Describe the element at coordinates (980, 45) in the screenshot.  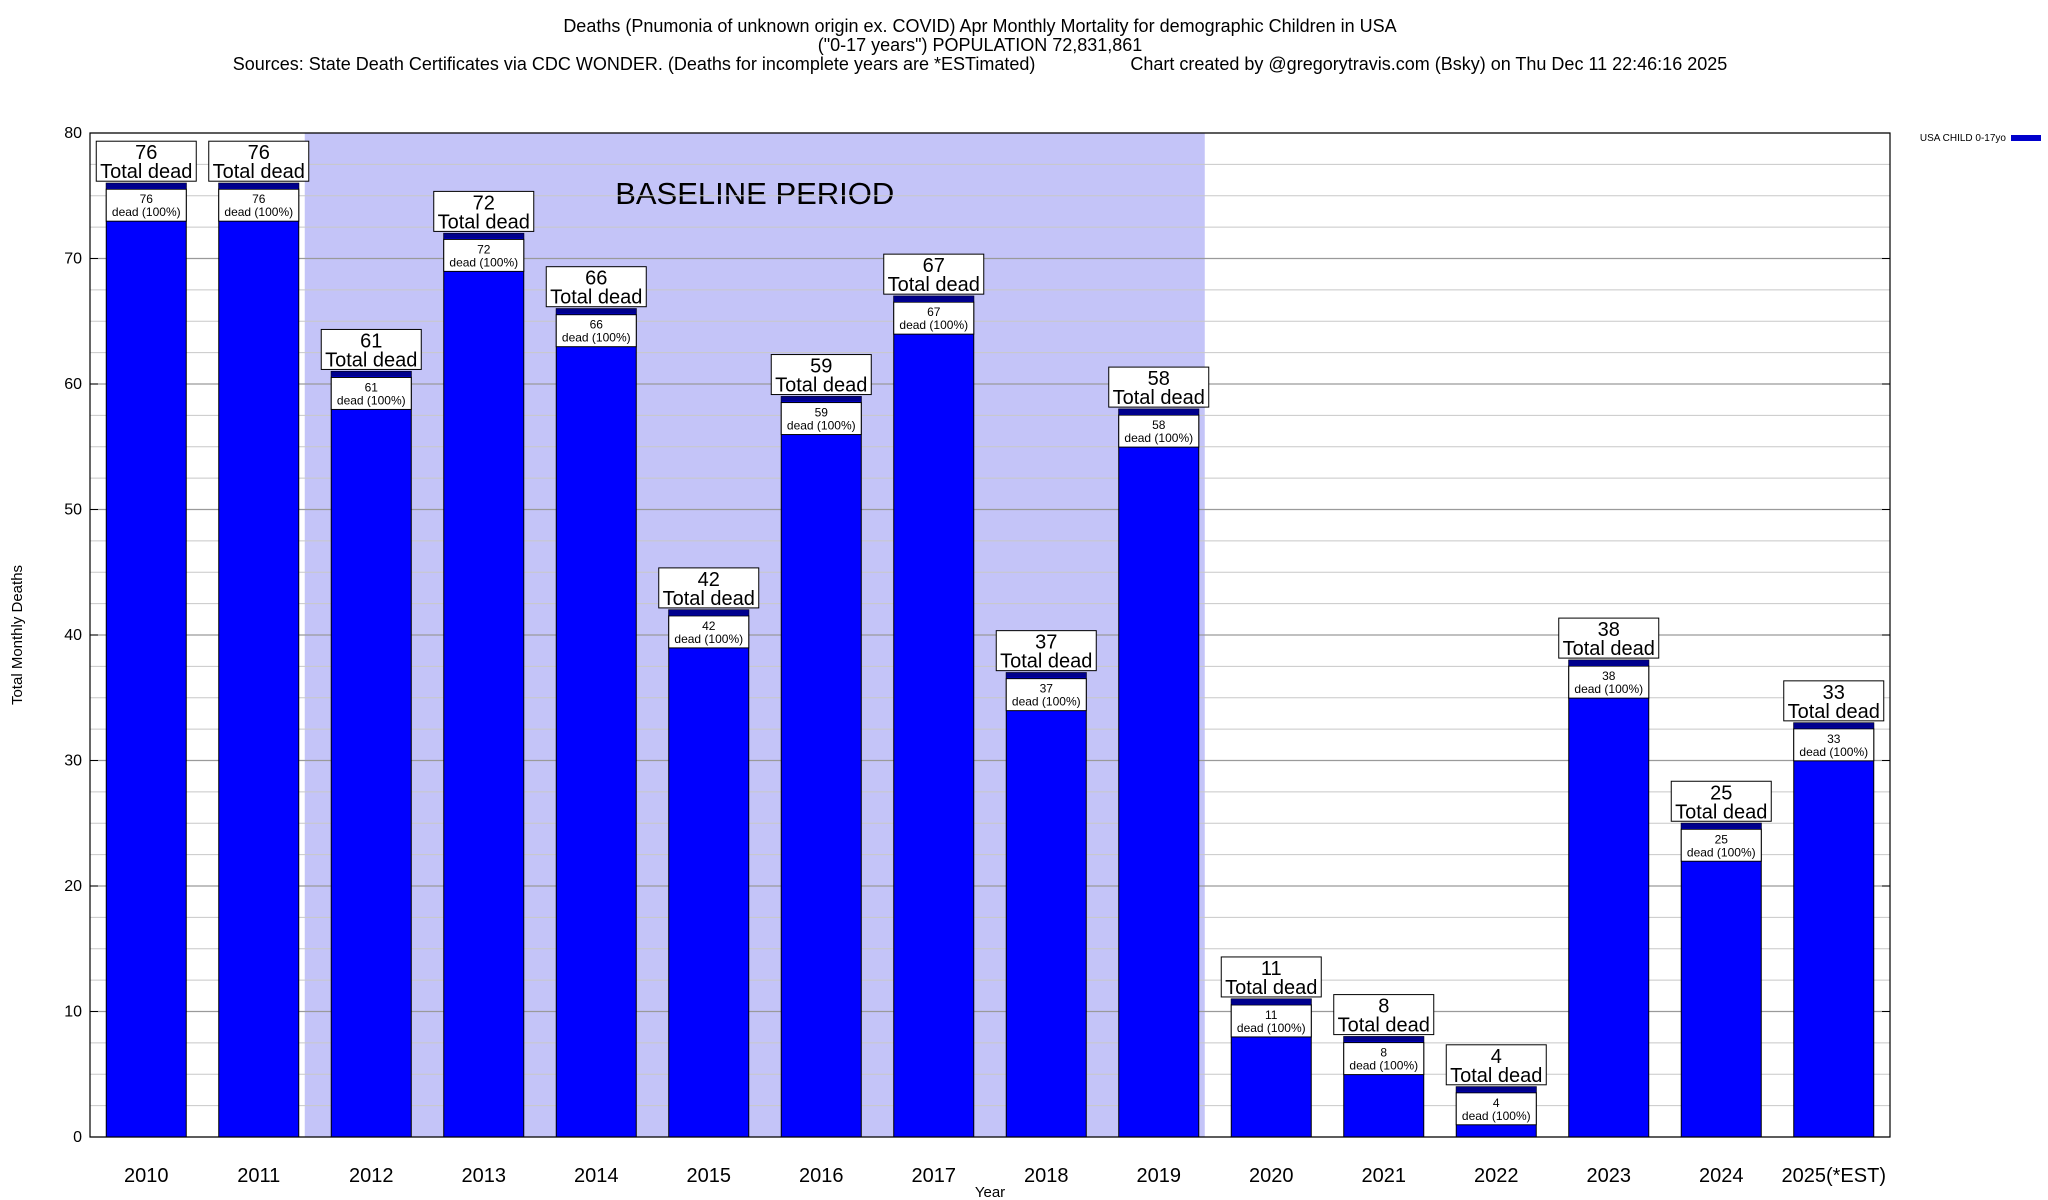
I see `chart-subtitle: ("0-17 years") POPULATION 72,831,861` at that location.